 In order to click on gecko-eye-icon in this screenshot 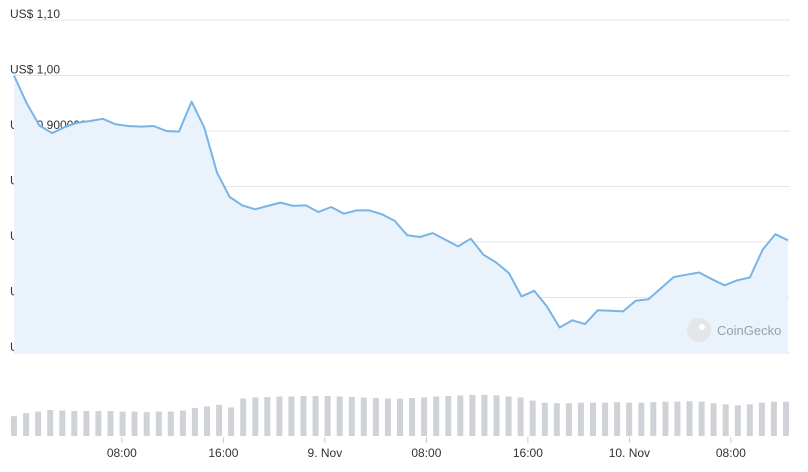, I will do `click(702, 327)`.